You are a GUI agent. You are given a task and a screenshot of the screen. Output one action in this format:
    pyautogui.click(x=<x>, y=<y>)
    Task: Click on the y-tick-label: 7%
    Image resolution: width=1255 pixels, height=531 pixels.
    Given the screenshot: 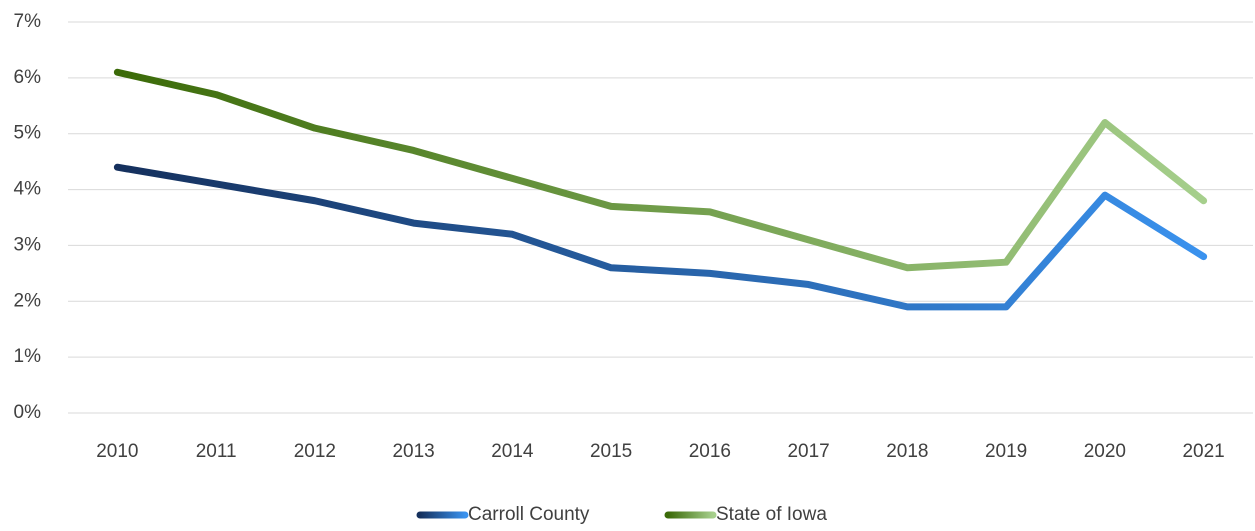 What is the action you would take?
    pyautogui.click(x=28, y=21)
    